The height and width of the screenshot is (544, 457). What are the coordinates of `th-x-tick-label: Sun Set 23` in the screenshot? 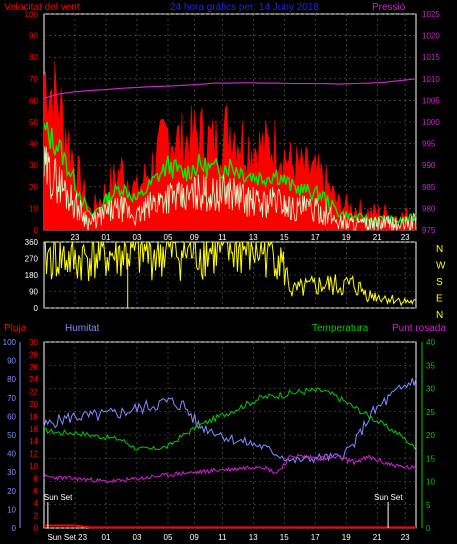 It's located at (67, 537).